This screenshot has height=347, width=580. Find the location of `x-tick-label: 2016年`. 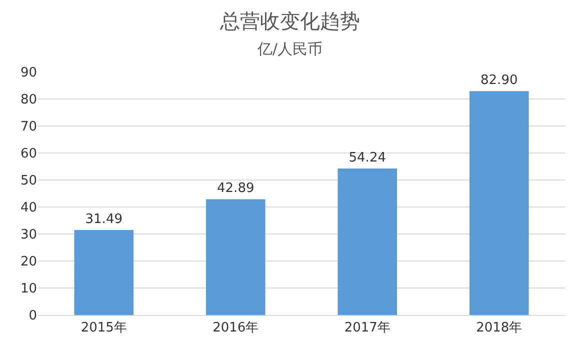

x-tick-label: 2016年 is located at coordinates (235, 328).